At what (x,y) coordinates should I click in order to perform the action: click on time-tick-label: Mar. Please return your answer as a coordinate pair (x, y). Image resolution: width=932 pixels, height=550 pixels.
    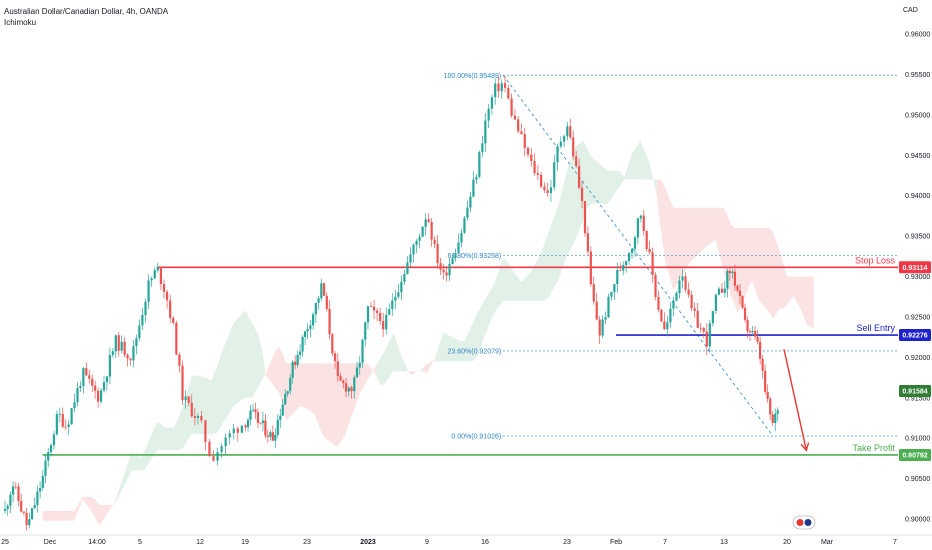
    Looking at the image, I should click on (827, 542).